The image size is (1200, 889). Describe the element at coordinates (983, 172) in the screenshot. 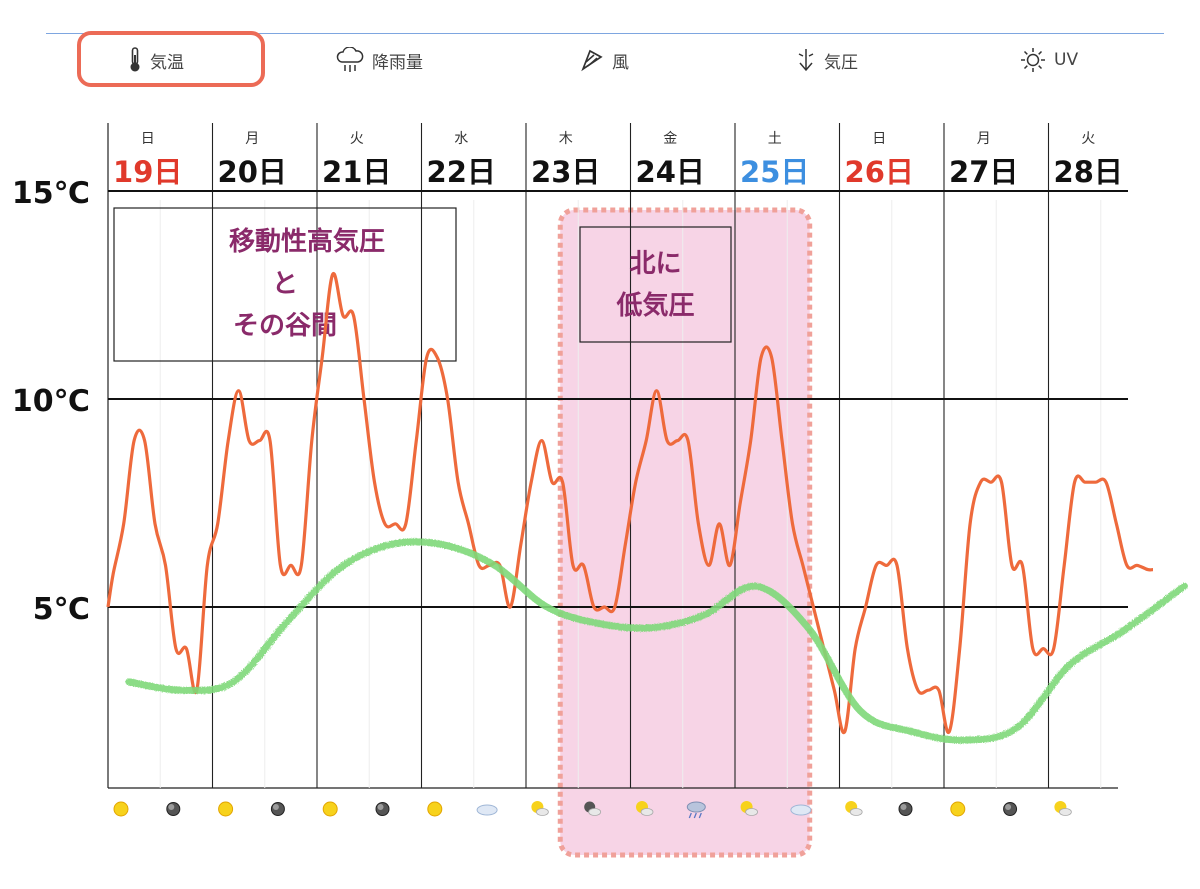

I see `date-label: 27日` at that location.